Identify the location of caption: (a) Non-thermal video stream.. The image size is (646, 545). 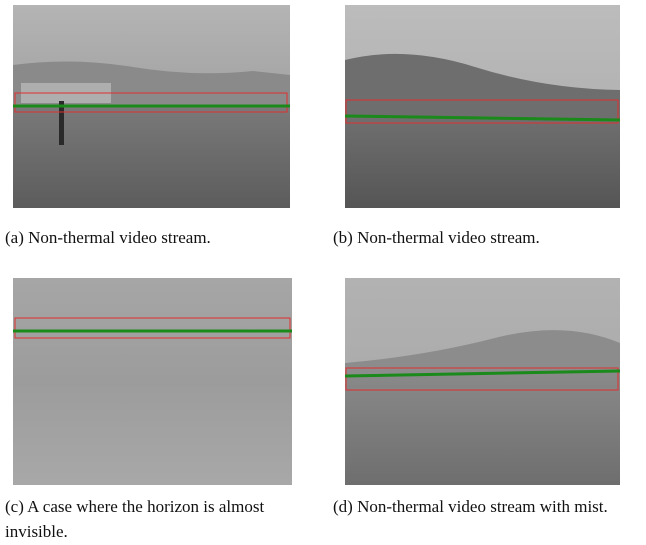
(108, 237).